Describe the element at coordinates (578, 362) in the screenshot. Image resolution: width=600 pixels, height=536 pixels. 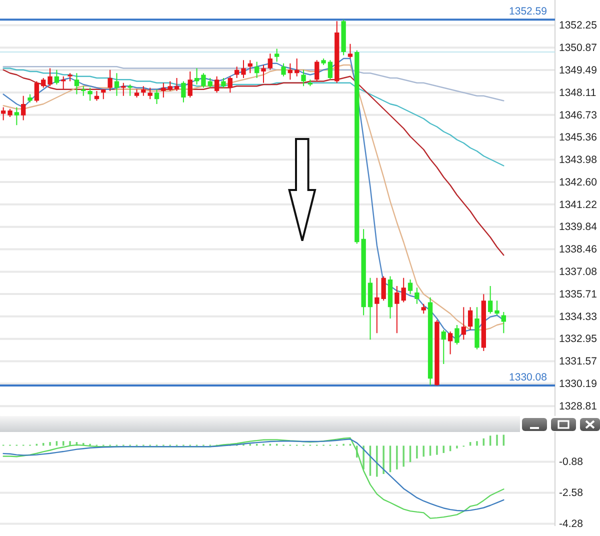
I see `y-tick-label: 1331.57` at that location.